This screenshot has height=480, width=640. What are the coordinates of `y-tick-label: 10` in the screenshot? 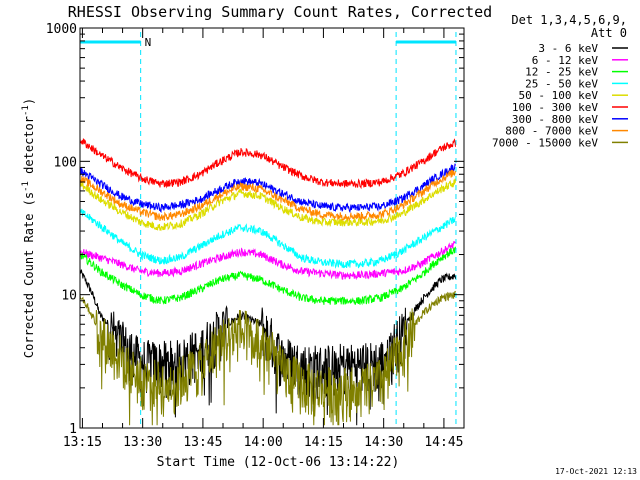 It's located at (69, 296).